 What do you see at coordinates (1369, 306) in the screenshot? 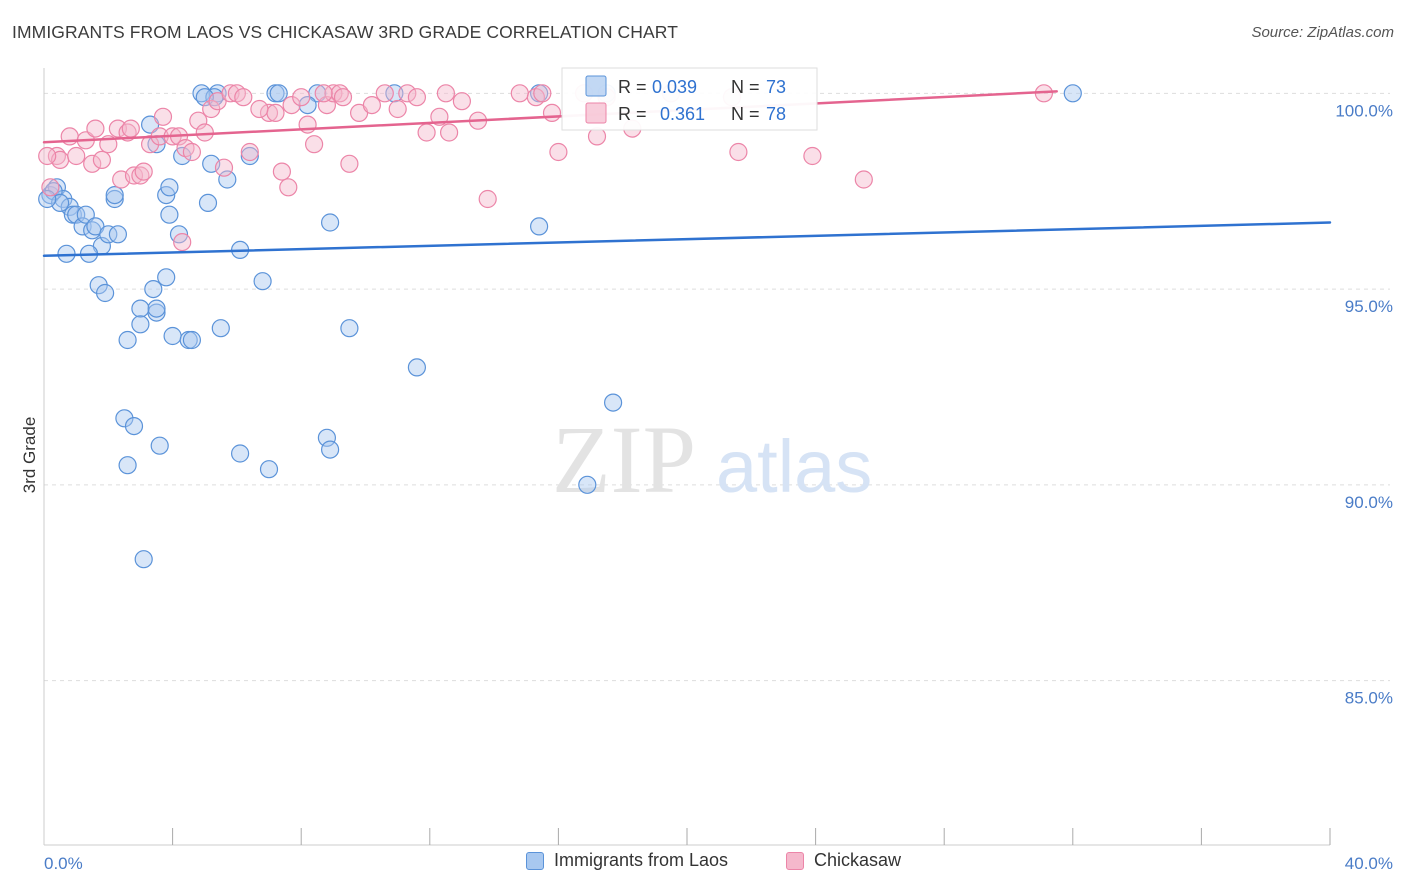
I see `y-tick-label: 95.0%` at bounding box center [1369, 306].